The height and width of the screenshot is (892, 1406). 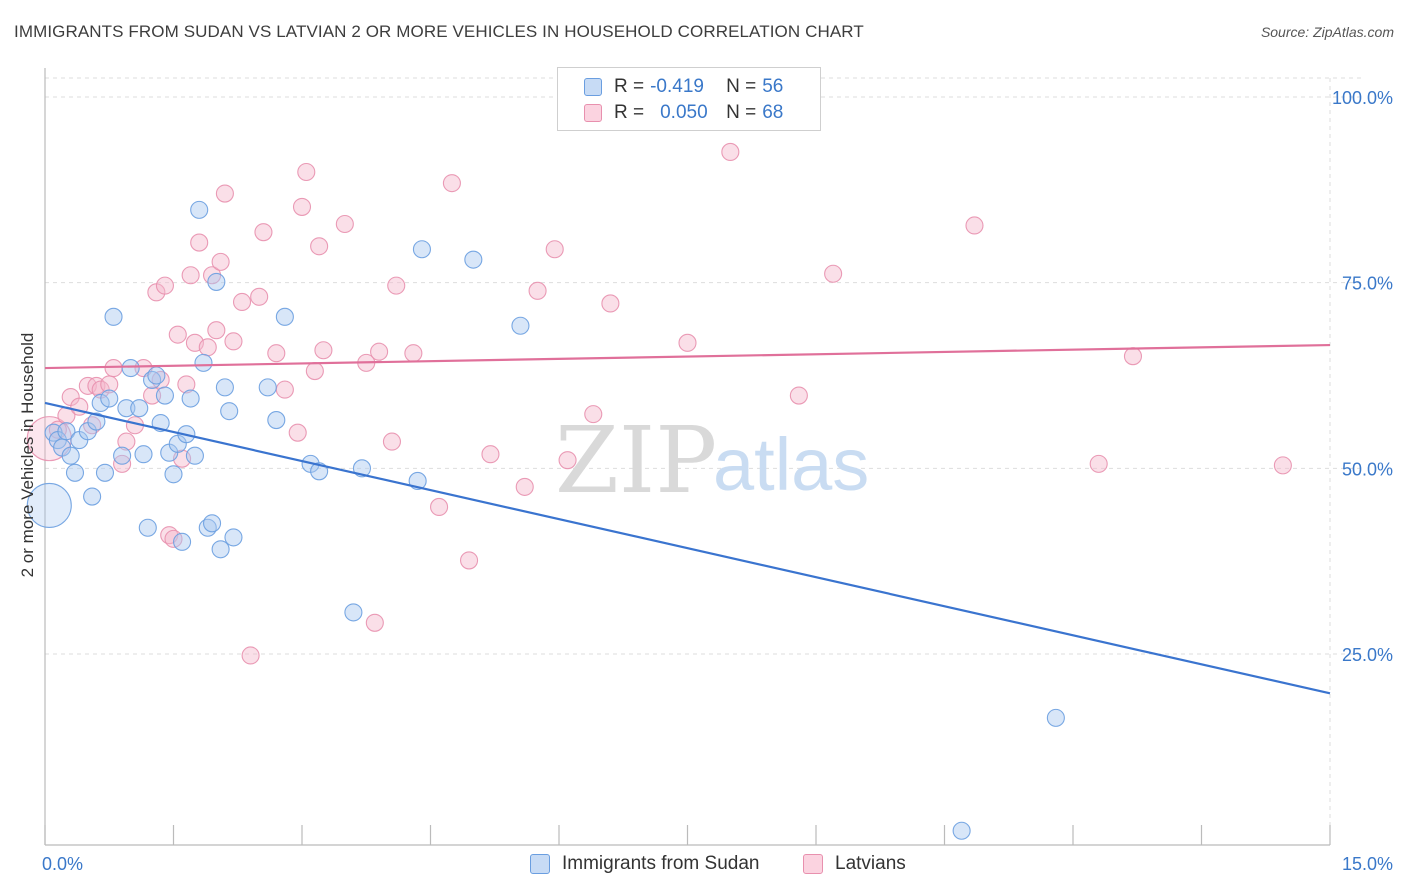 What do you see at coordinates (636, 460) in the screenshot?
I see `watermark-zip: ZIP` at bounding box center [636, 460].